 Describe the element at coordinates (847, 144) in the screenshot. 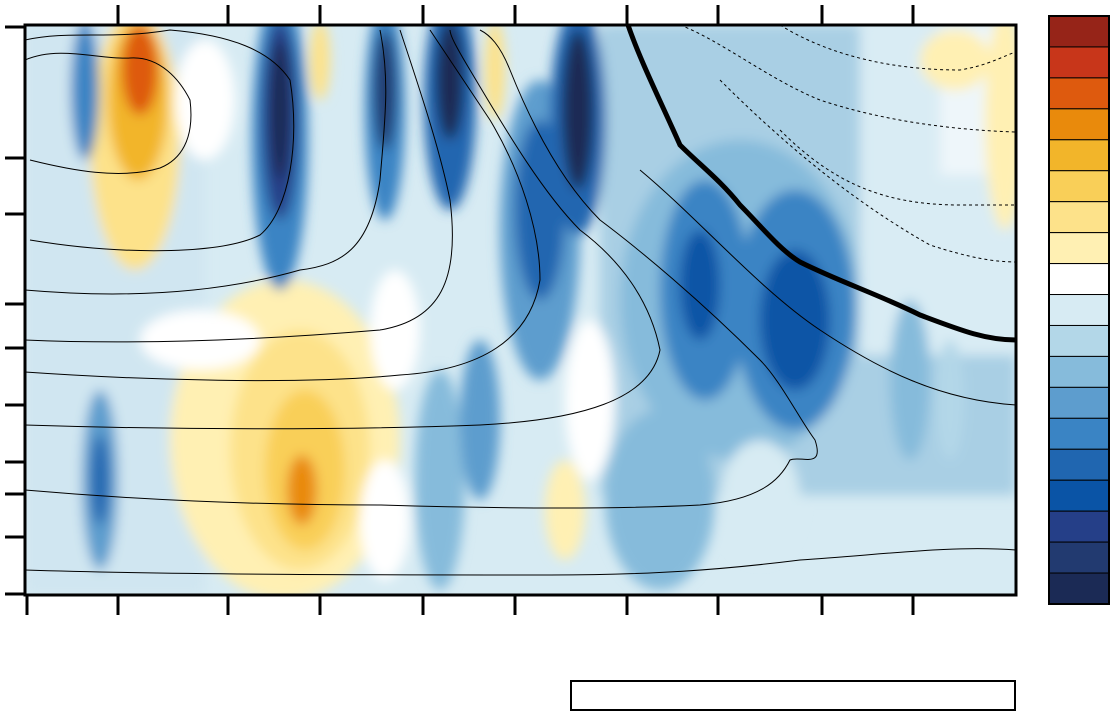

I see `dashed-contours` at that location.